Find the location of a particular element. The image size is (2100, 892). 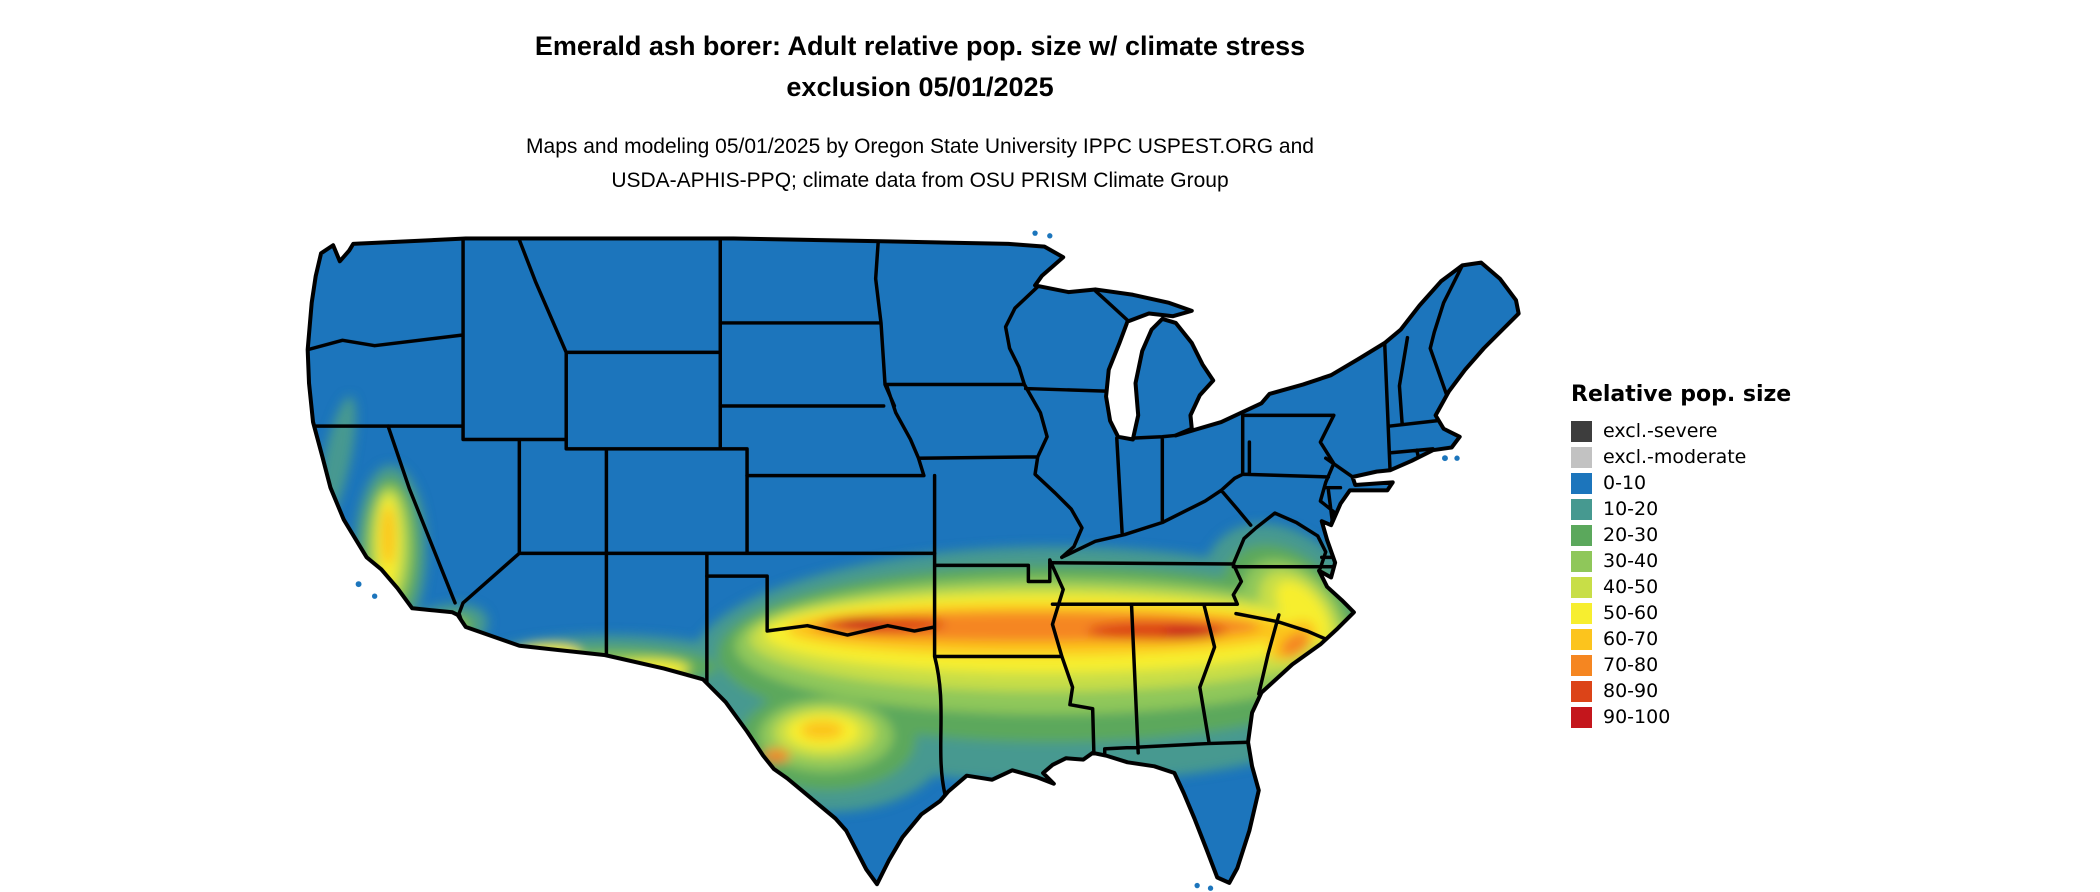

legend-item: 10-20 is located at coordinates (1701, 509).